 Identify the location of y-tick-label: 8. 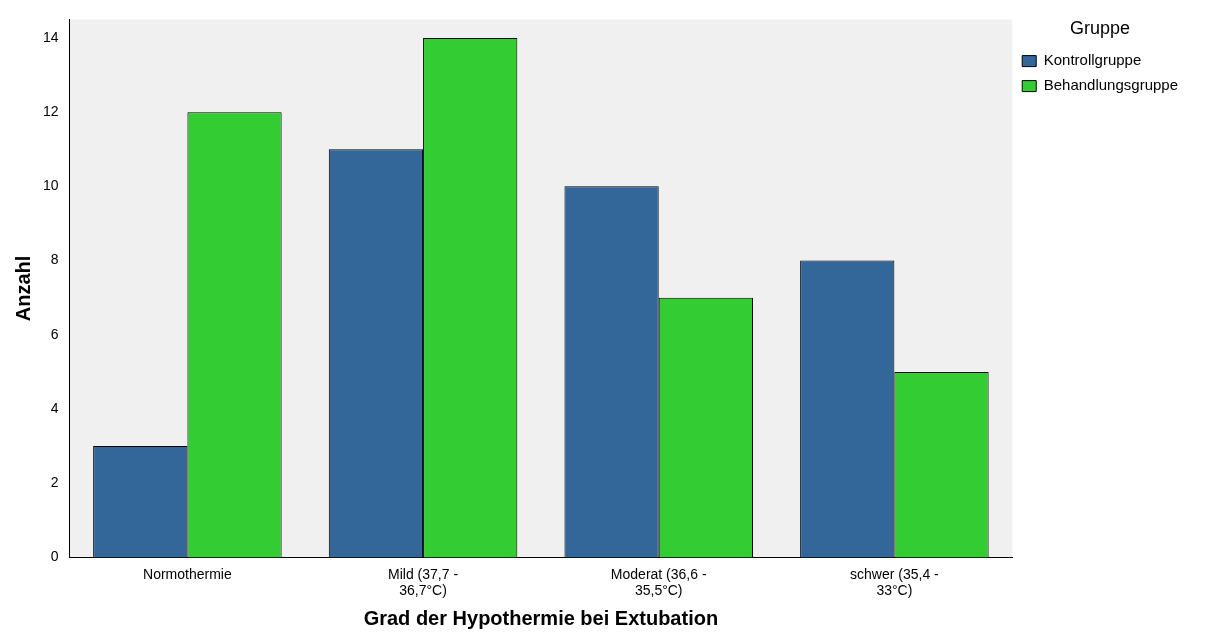
(54, 259).